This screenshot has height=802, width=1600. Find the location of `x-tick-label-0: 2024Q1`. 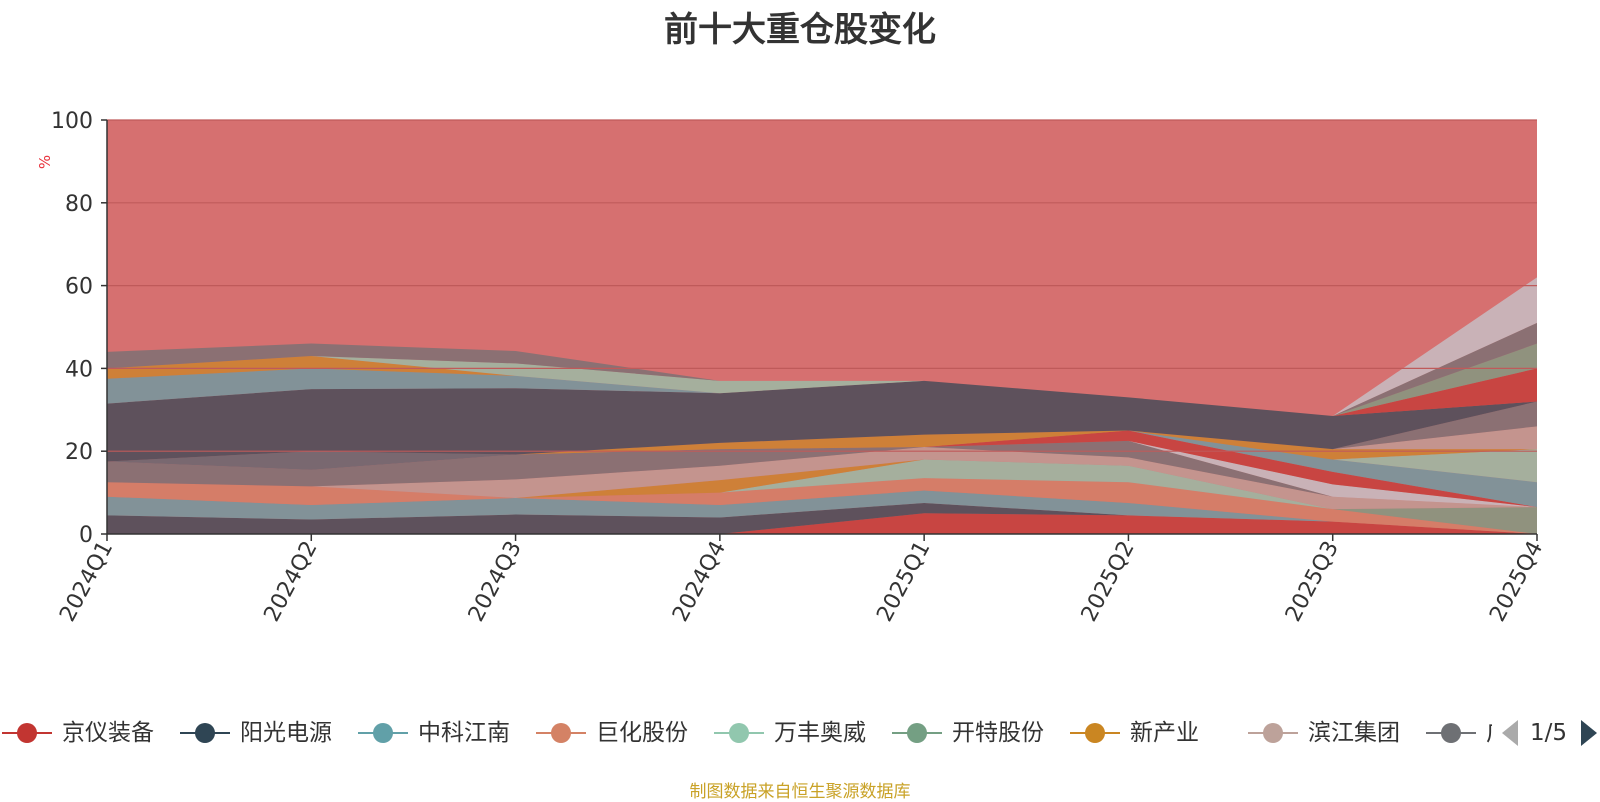

x-tick-label-0: 2024Q1 is located at coordinates (86, 581).